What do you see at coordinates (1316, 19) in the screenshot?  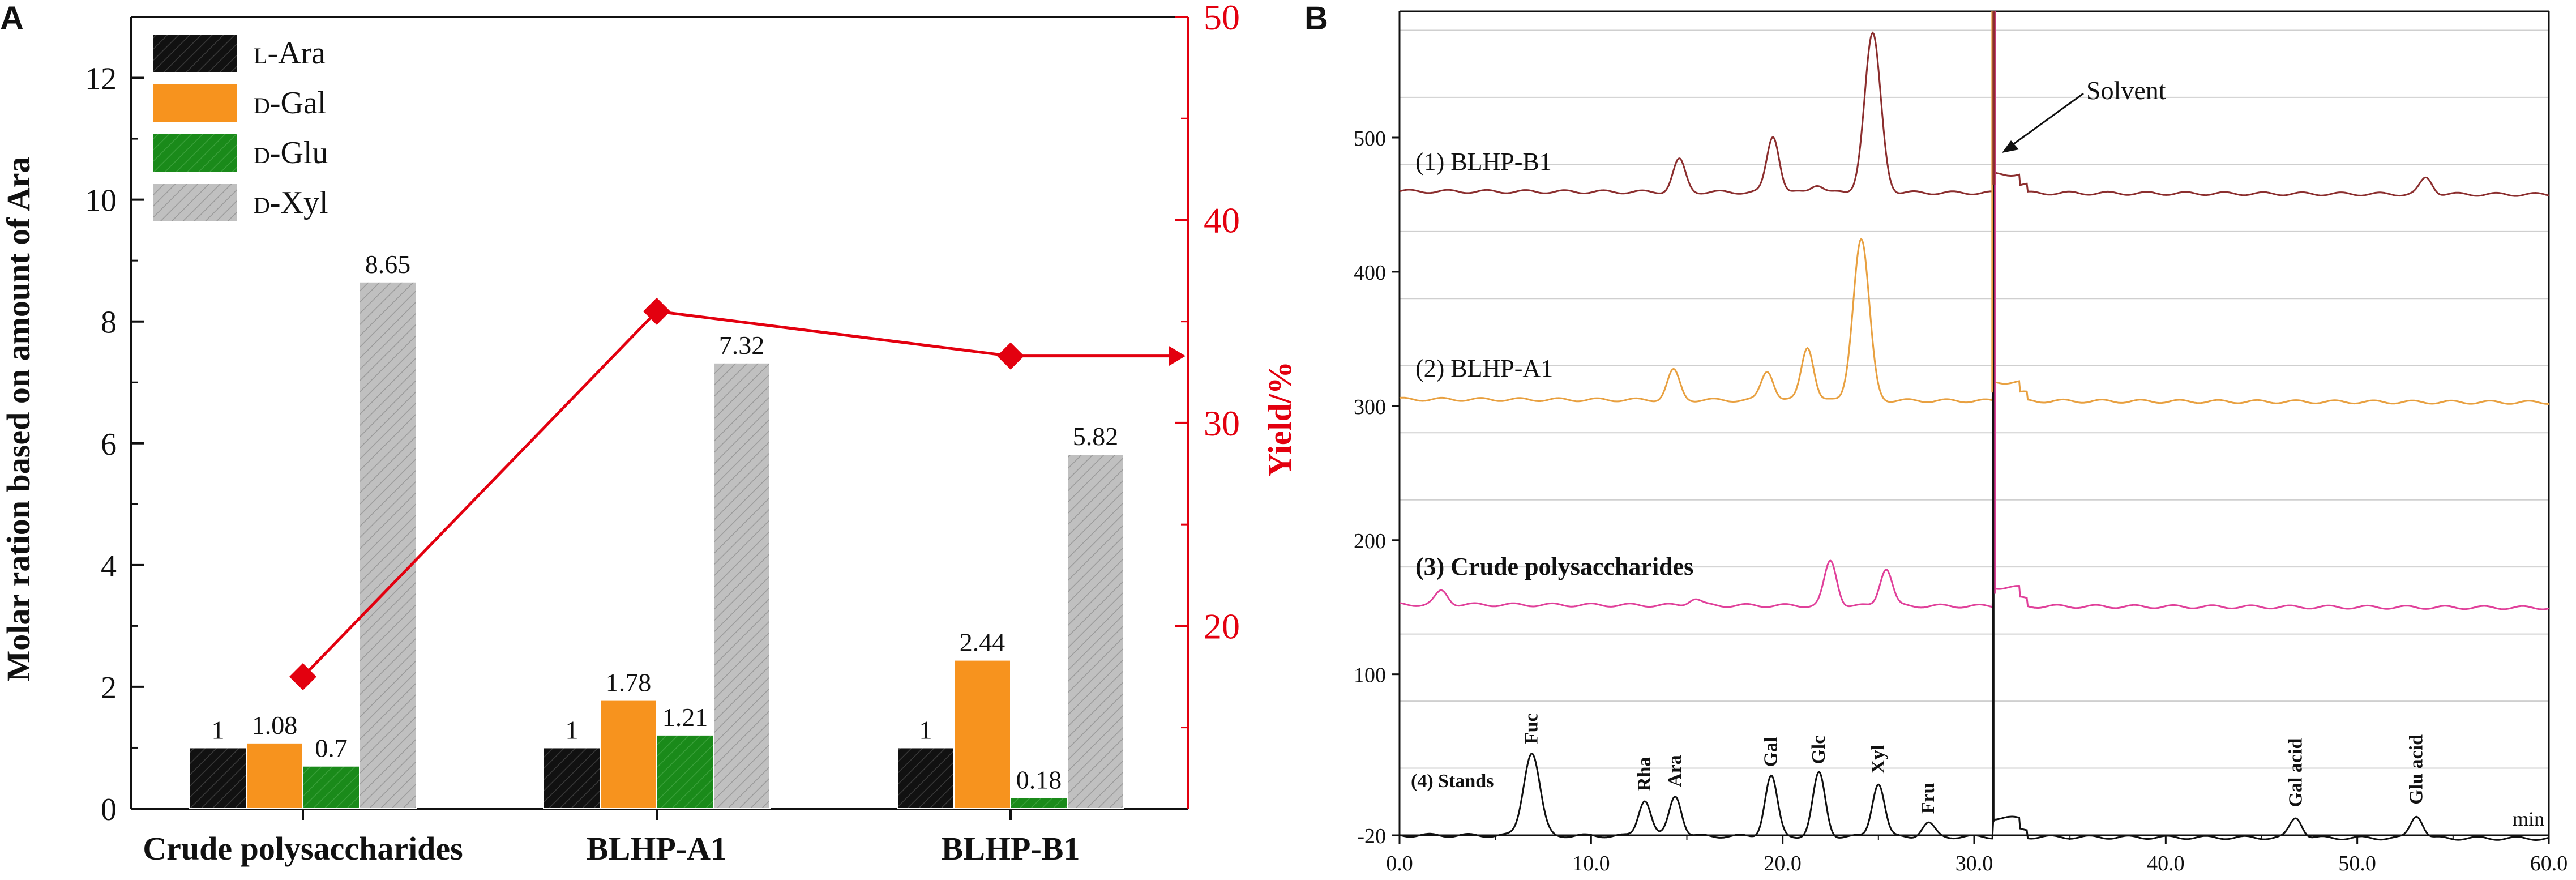 I see `panel-b-label: B` at bounding box center [1316, 19].